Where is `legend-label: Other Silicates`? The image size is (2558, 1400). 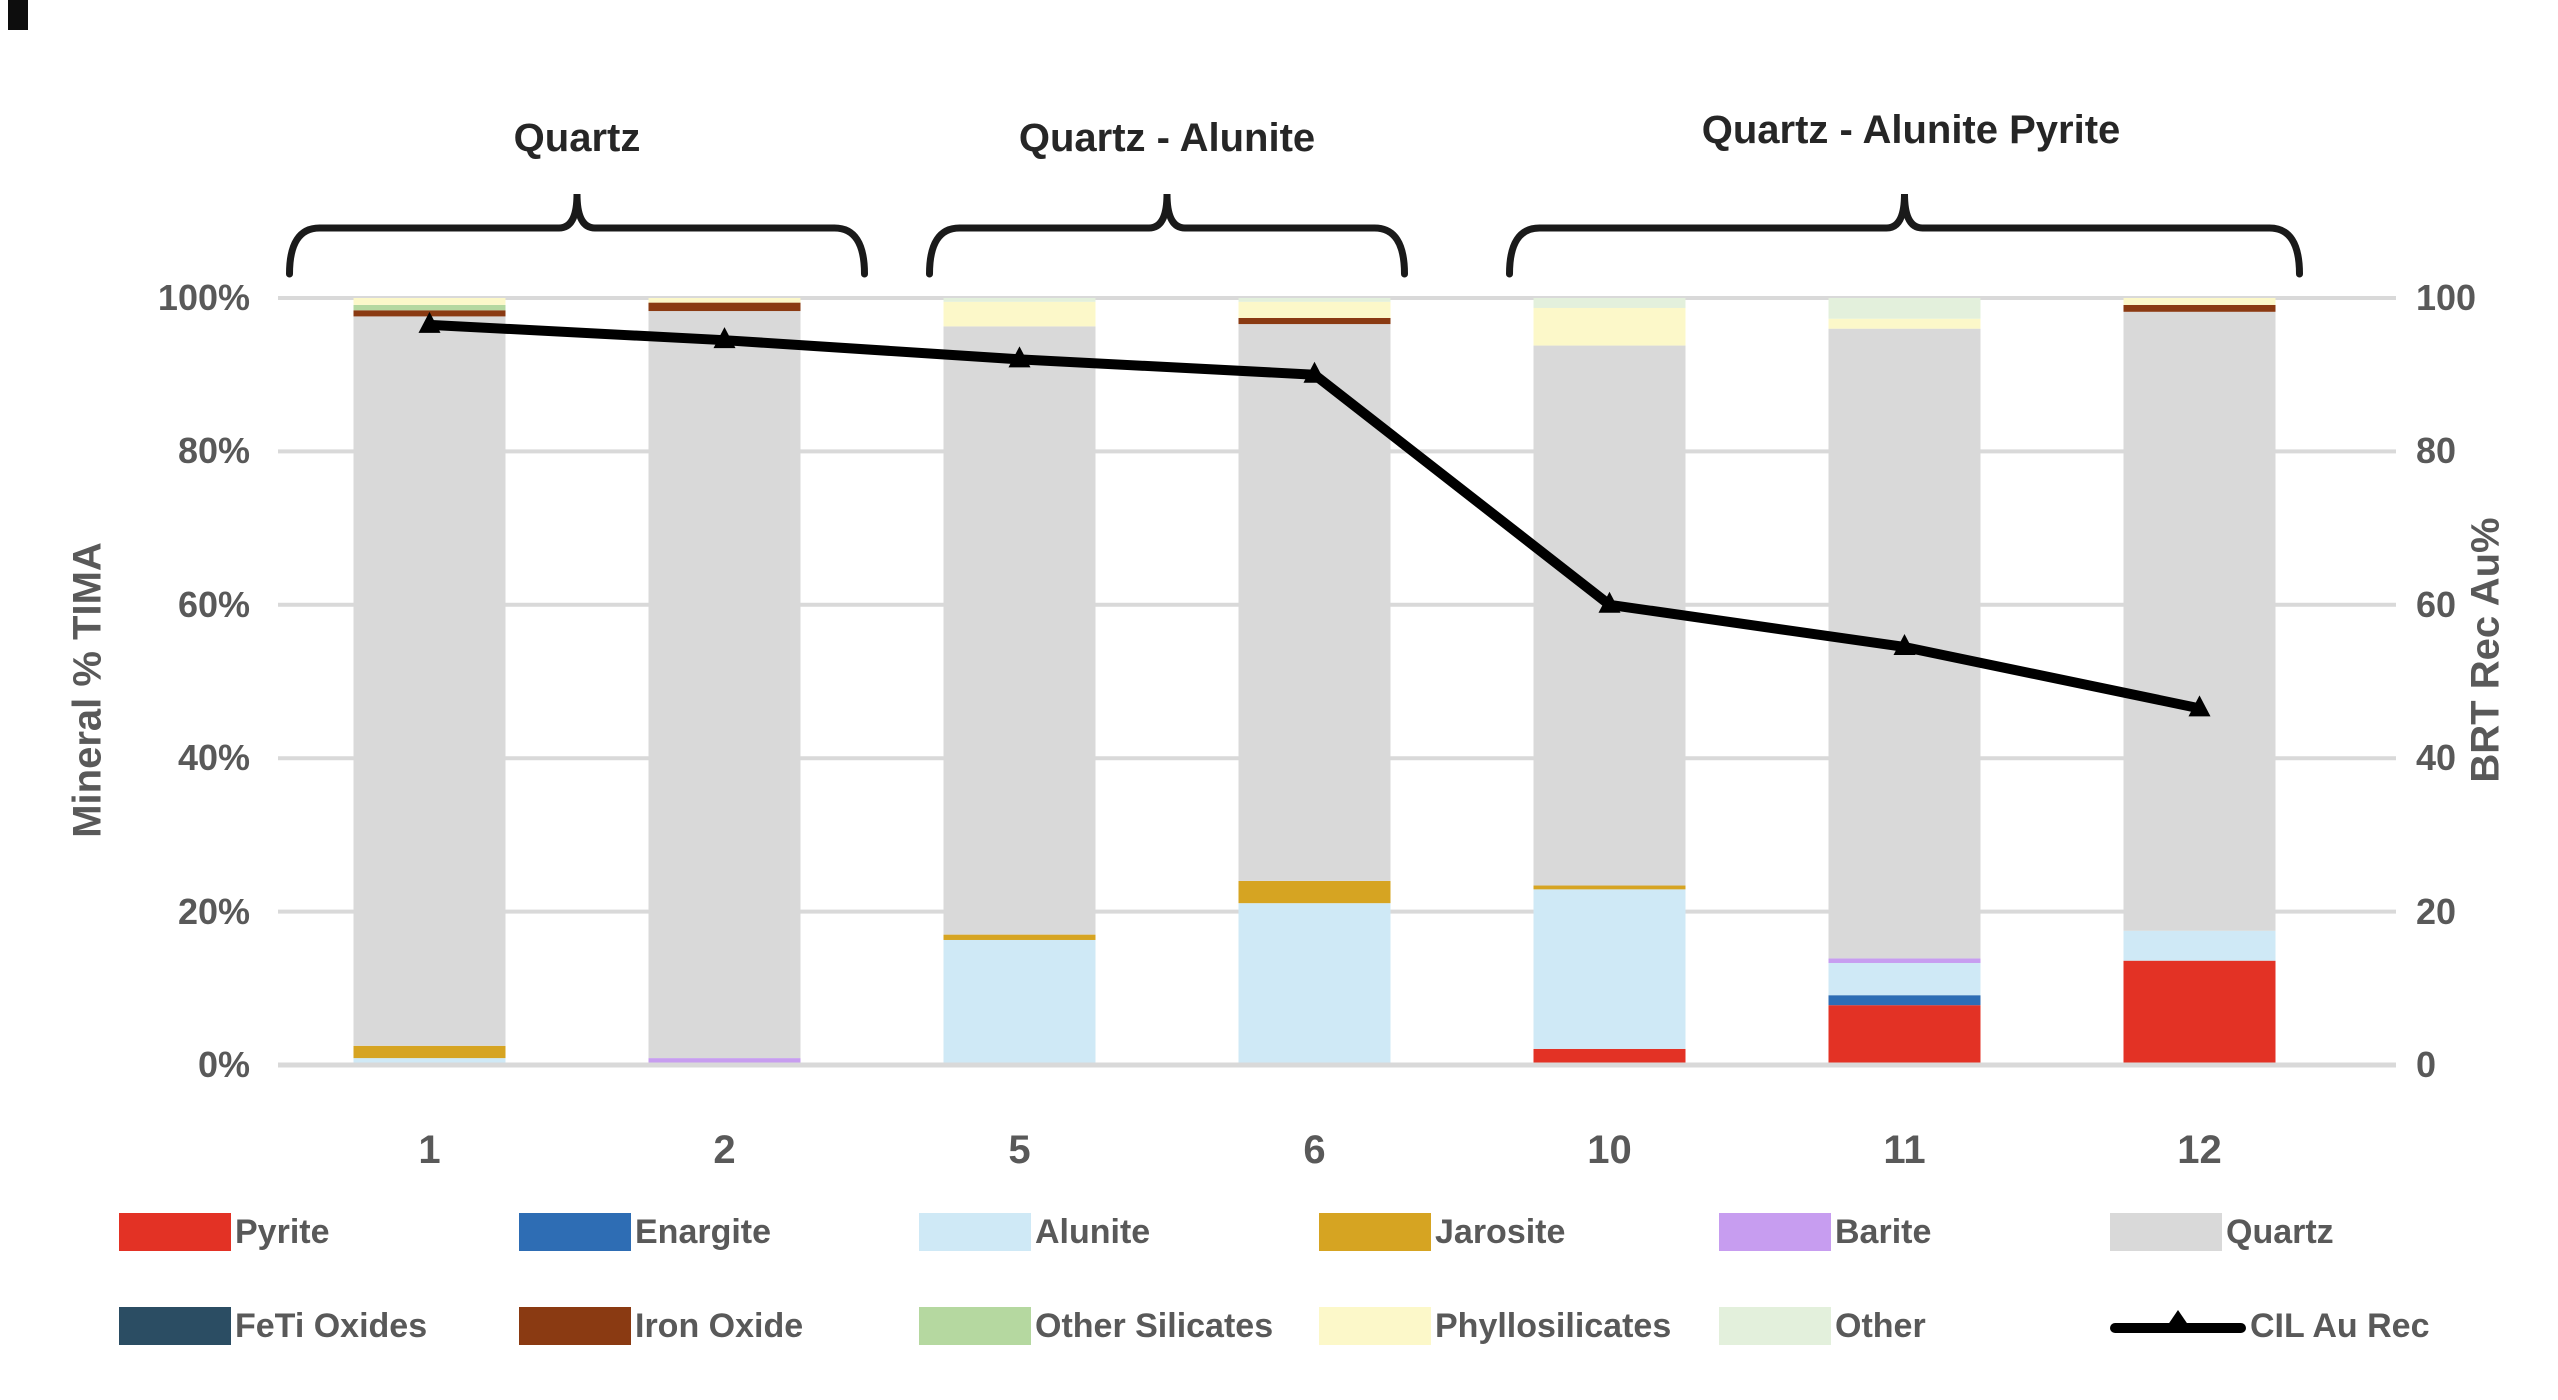
legend-label: Other Silicates is located at coordinates (1154, 1325).